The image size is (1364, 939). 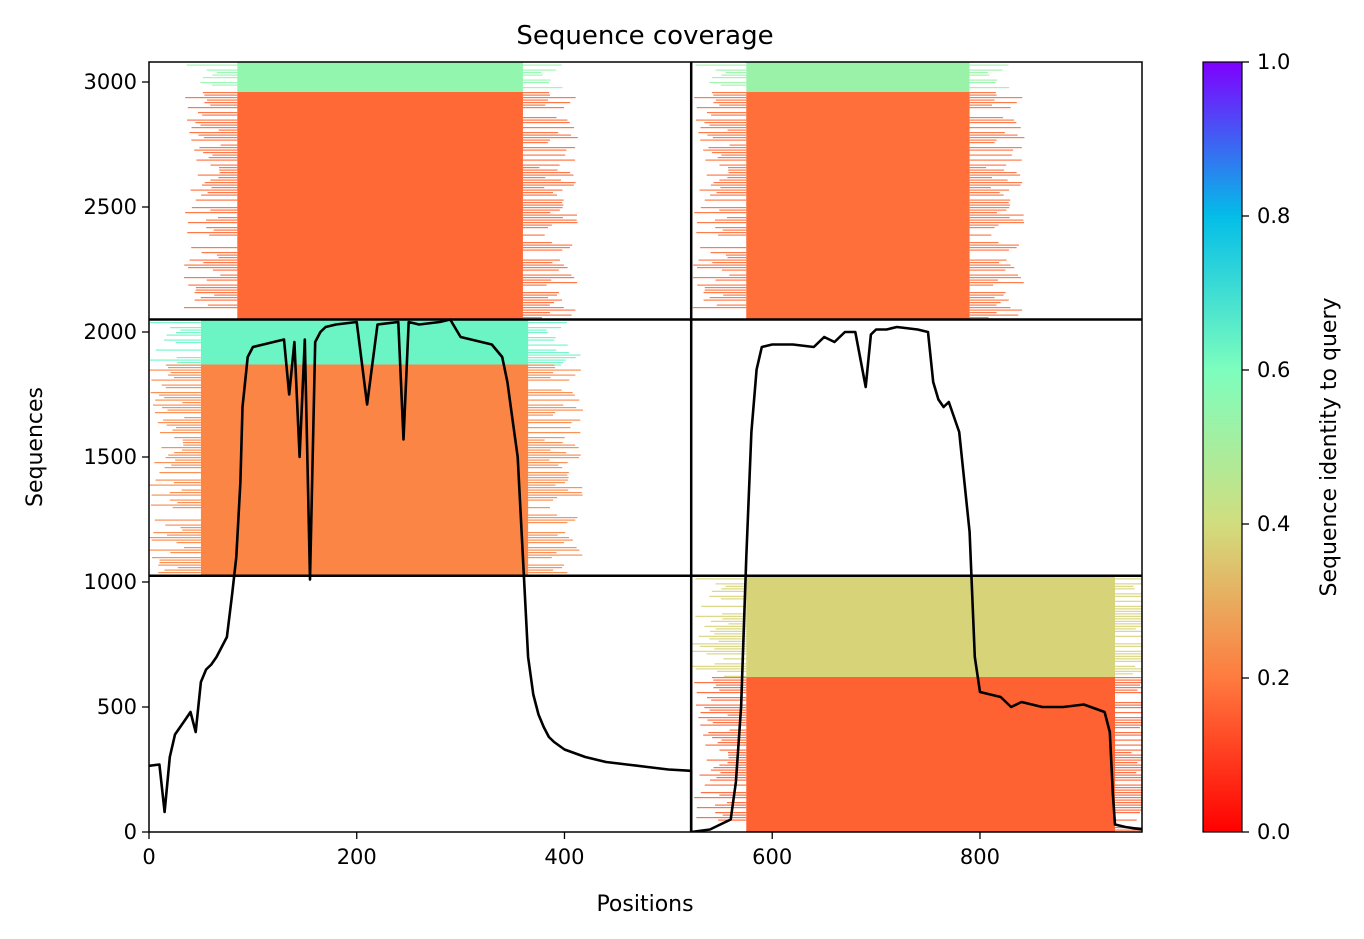 What do you see at coordinates (564, 857) in the screenshot?
I see `x-tick-label: 400` at bounding box center [564, 857].